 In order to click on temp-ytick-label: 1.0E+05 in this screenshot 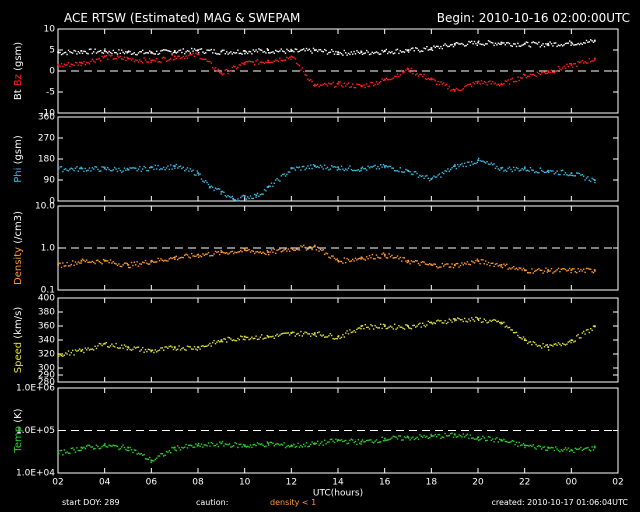, I will do `click(35, 431)`.